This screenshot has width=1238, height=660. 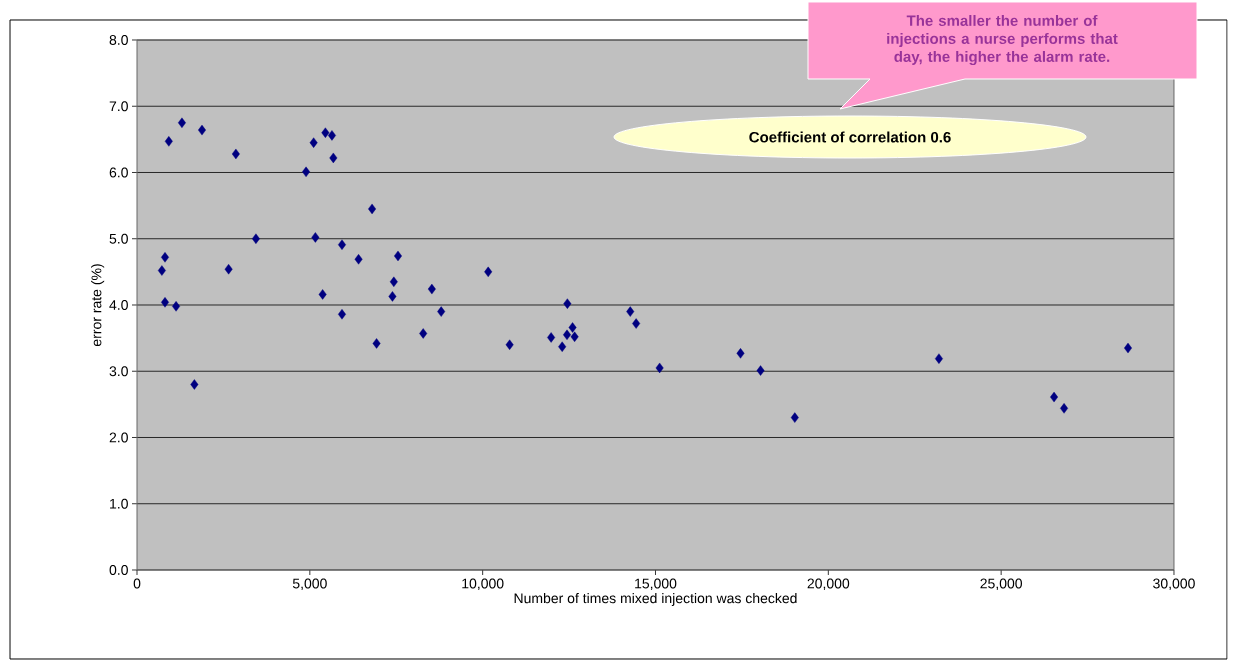 I want to click on annotation: Coefficient of correlation 0.6, so click(x=850, y=137).